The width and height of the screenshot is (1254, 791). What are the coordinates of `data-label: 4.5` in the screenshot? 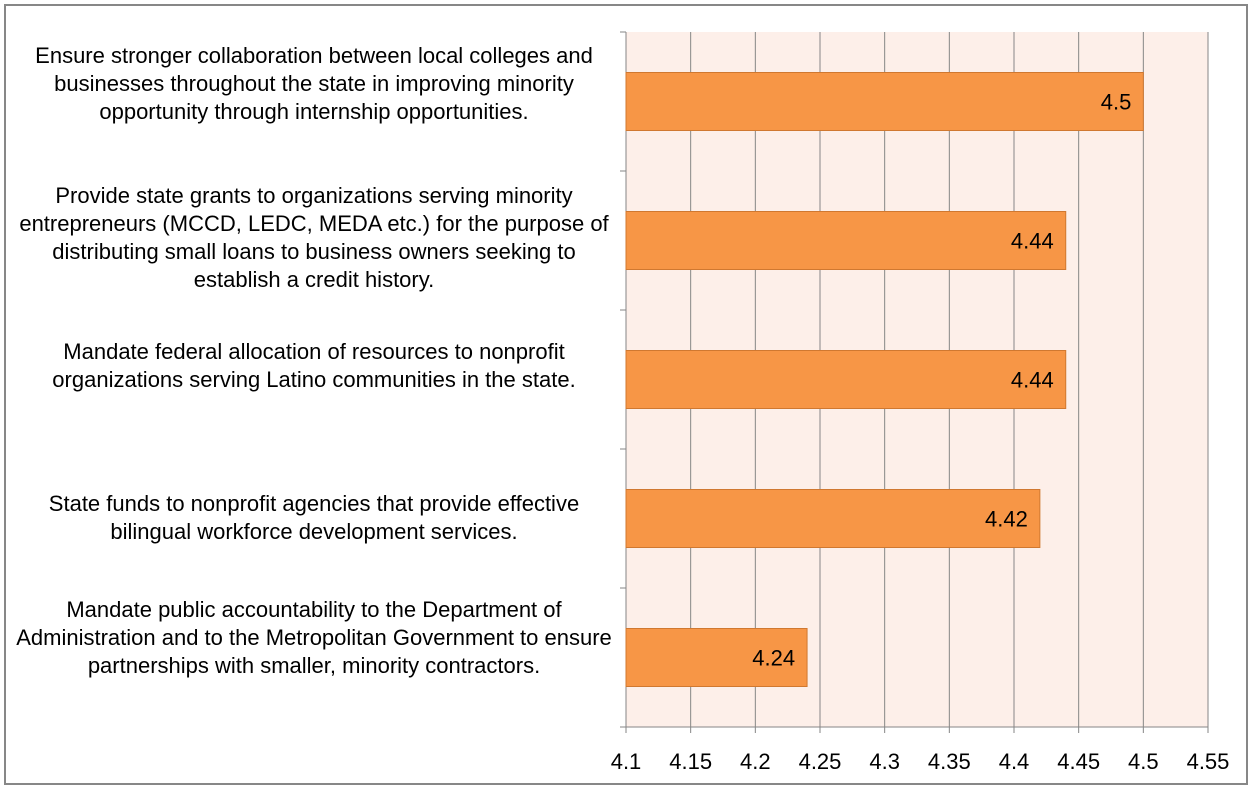 It's located at (1116, 102).